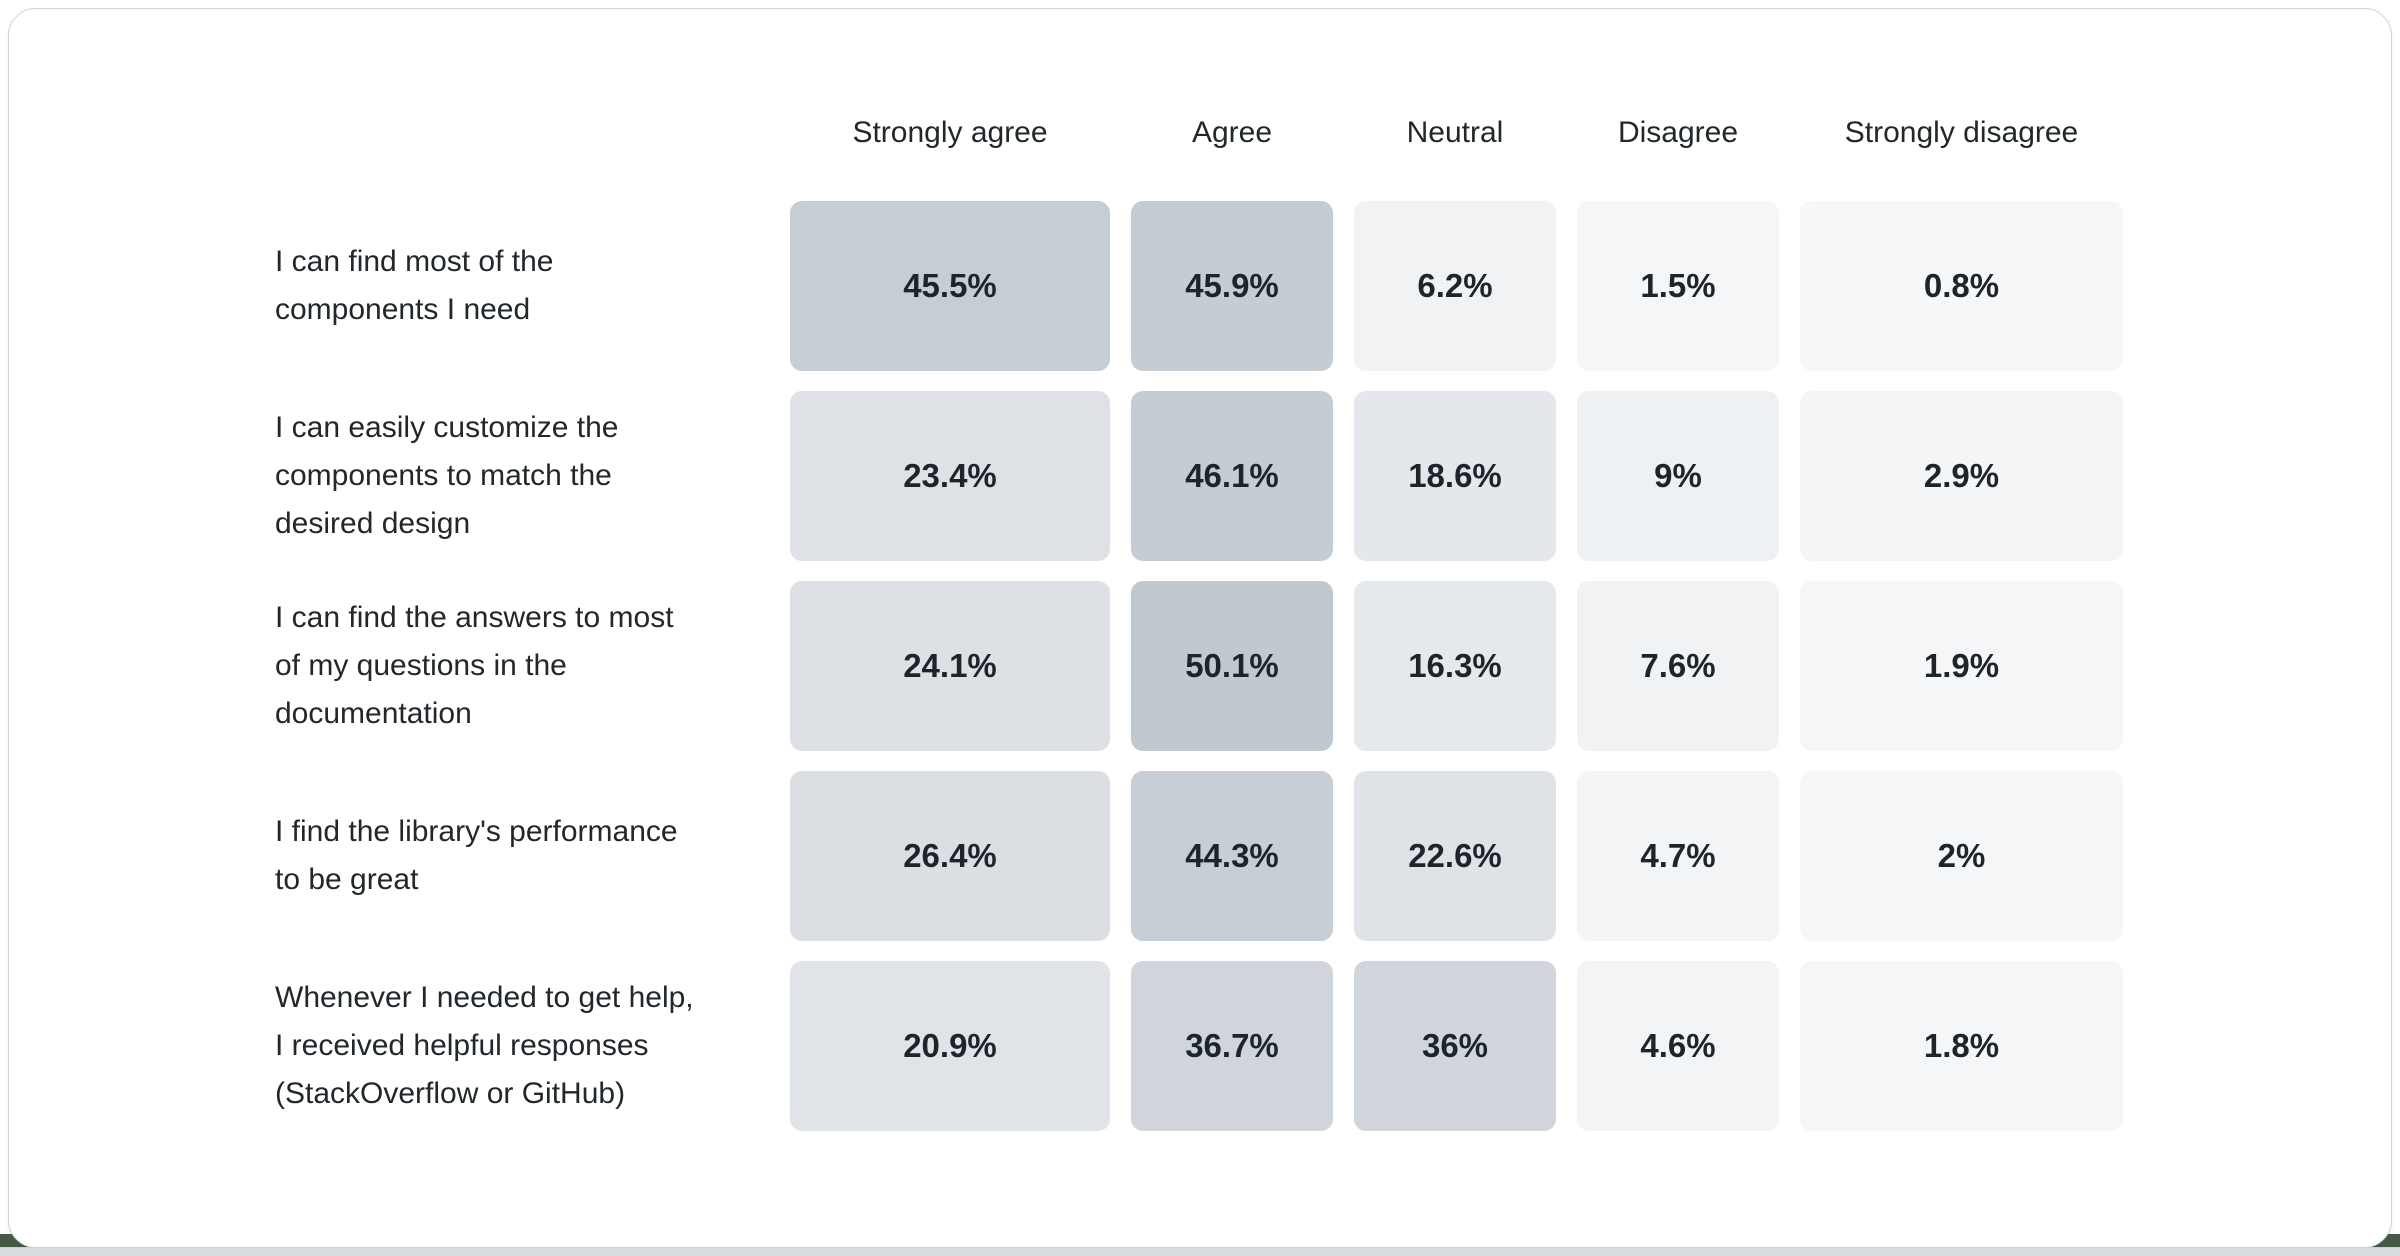 Image resolution: width=2400 pixels, height=1256 pixels. I want to click on heatmap-cell: 24.1%, so click(950, 666).